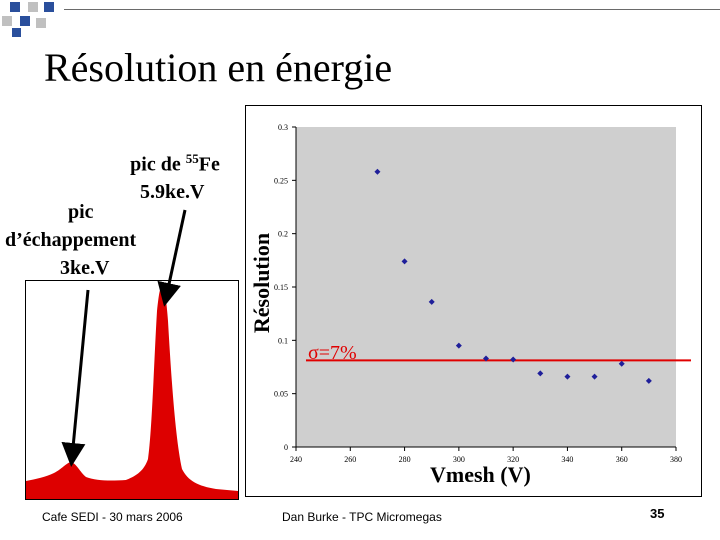 The image size is (720, 540). Describe the element at coordinates (296, 459) in the screenshot. I see `x-tick-label: 240` at that location.